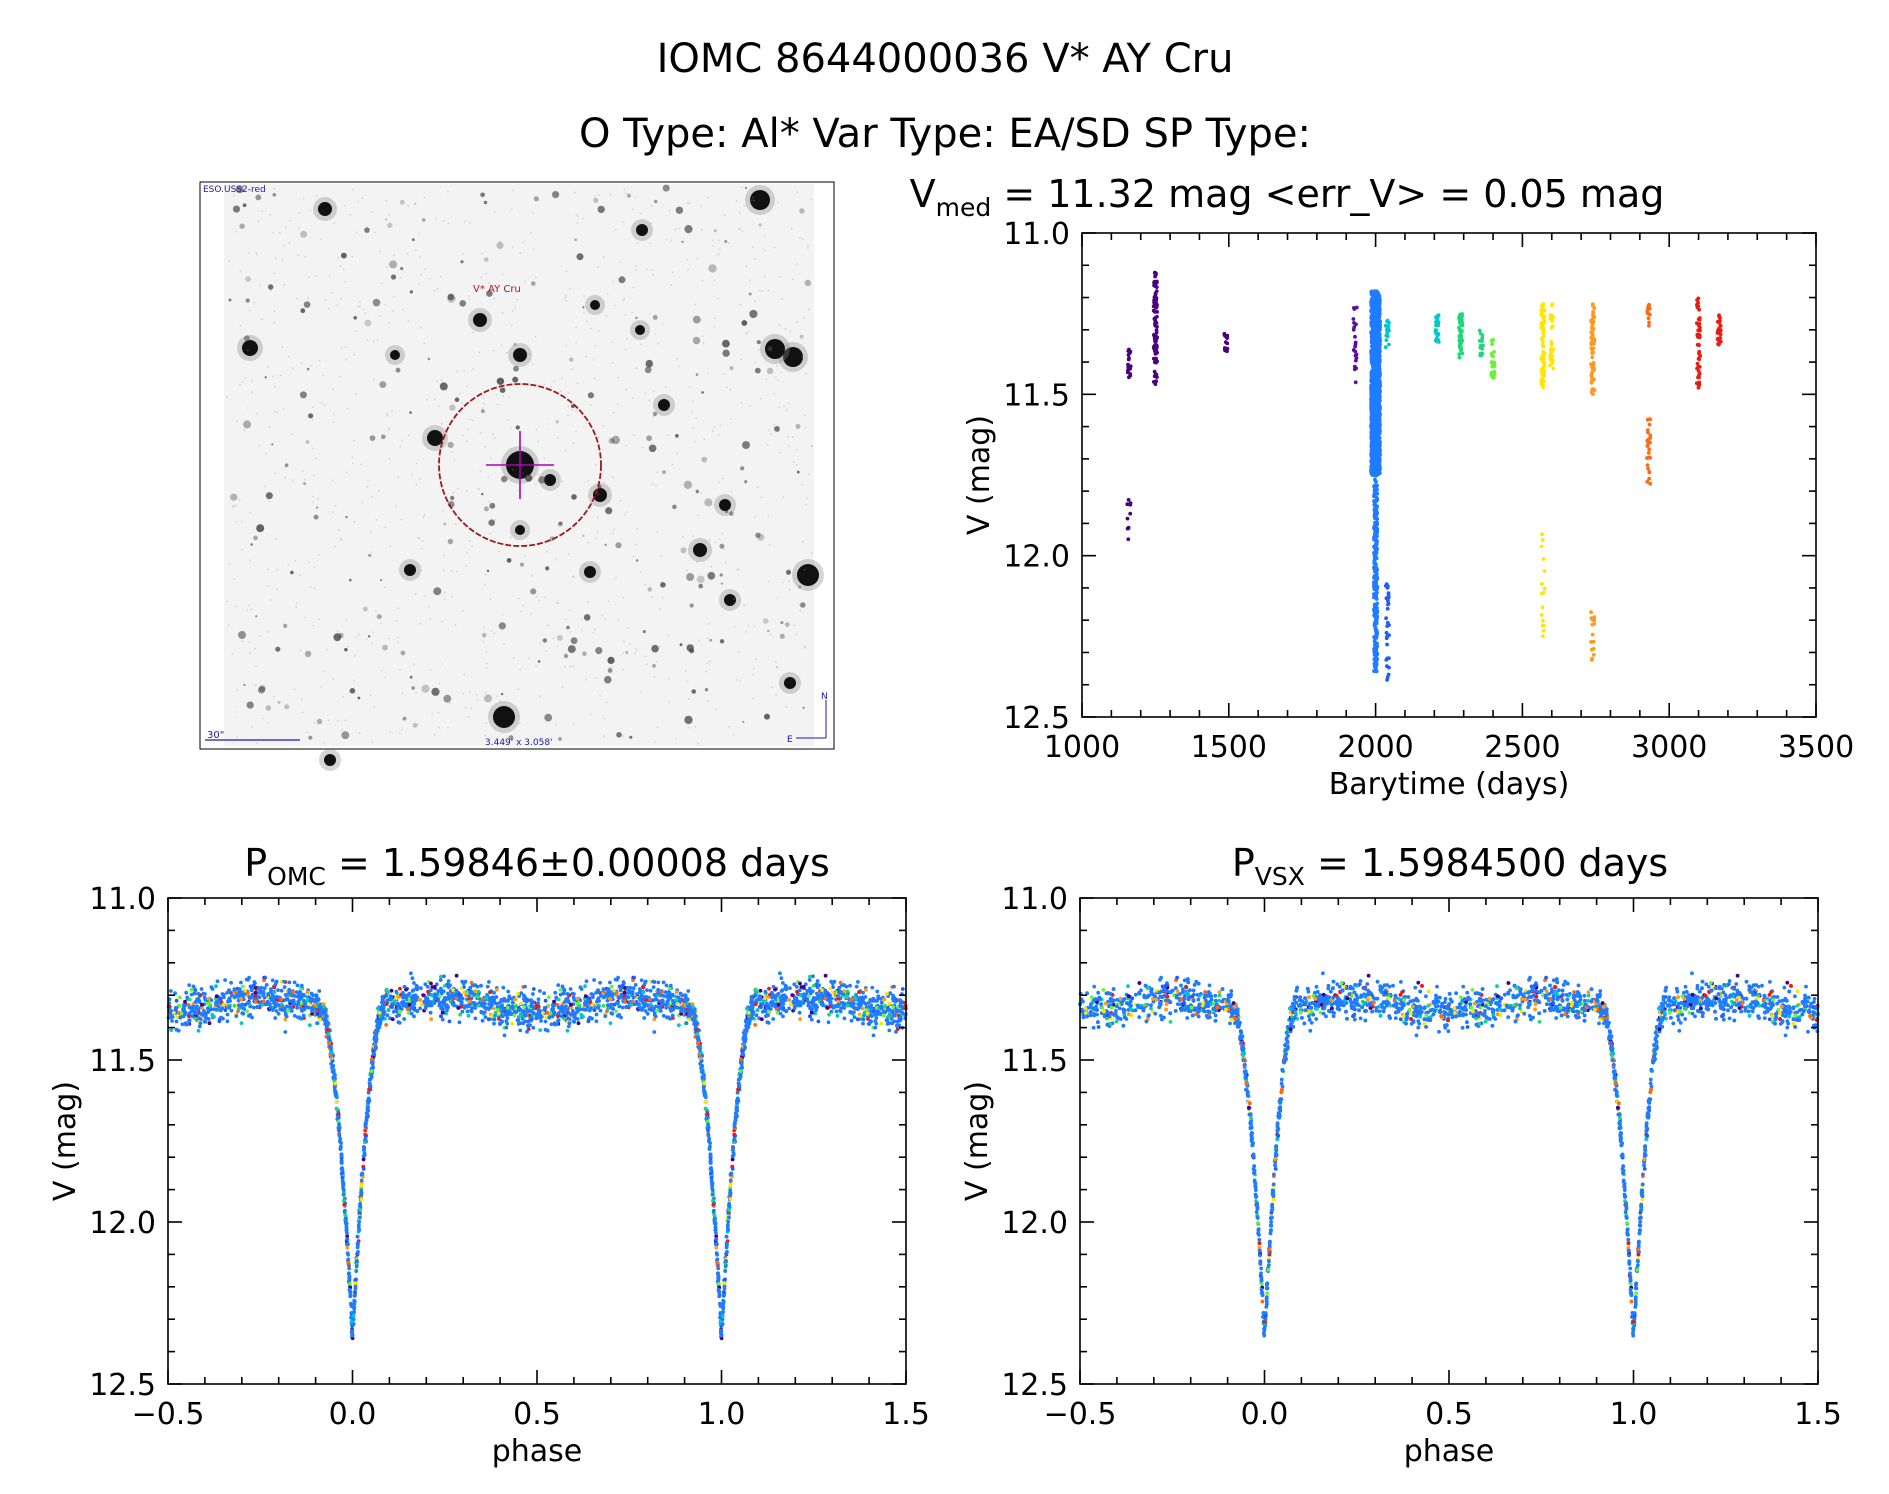  What do you see at coordinates (255, 863) in the screenshot?
I see `title-main: P` at bounding box center [255, 863].